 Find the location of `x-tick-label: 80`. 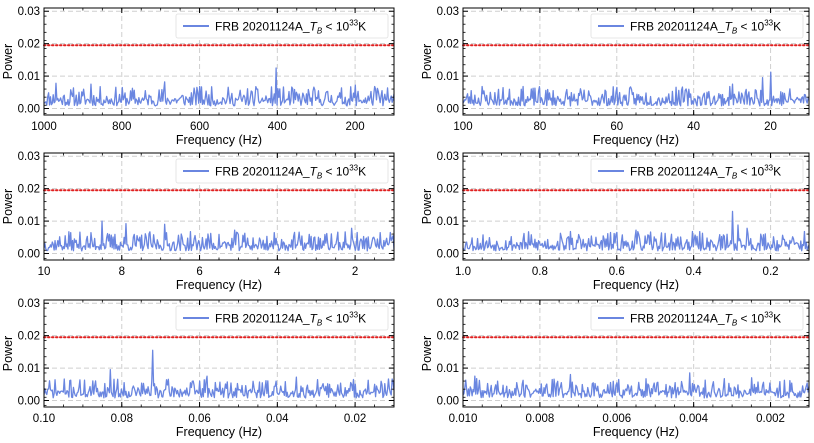

x-tick-label: 80 is located at coordinates (539, 127).